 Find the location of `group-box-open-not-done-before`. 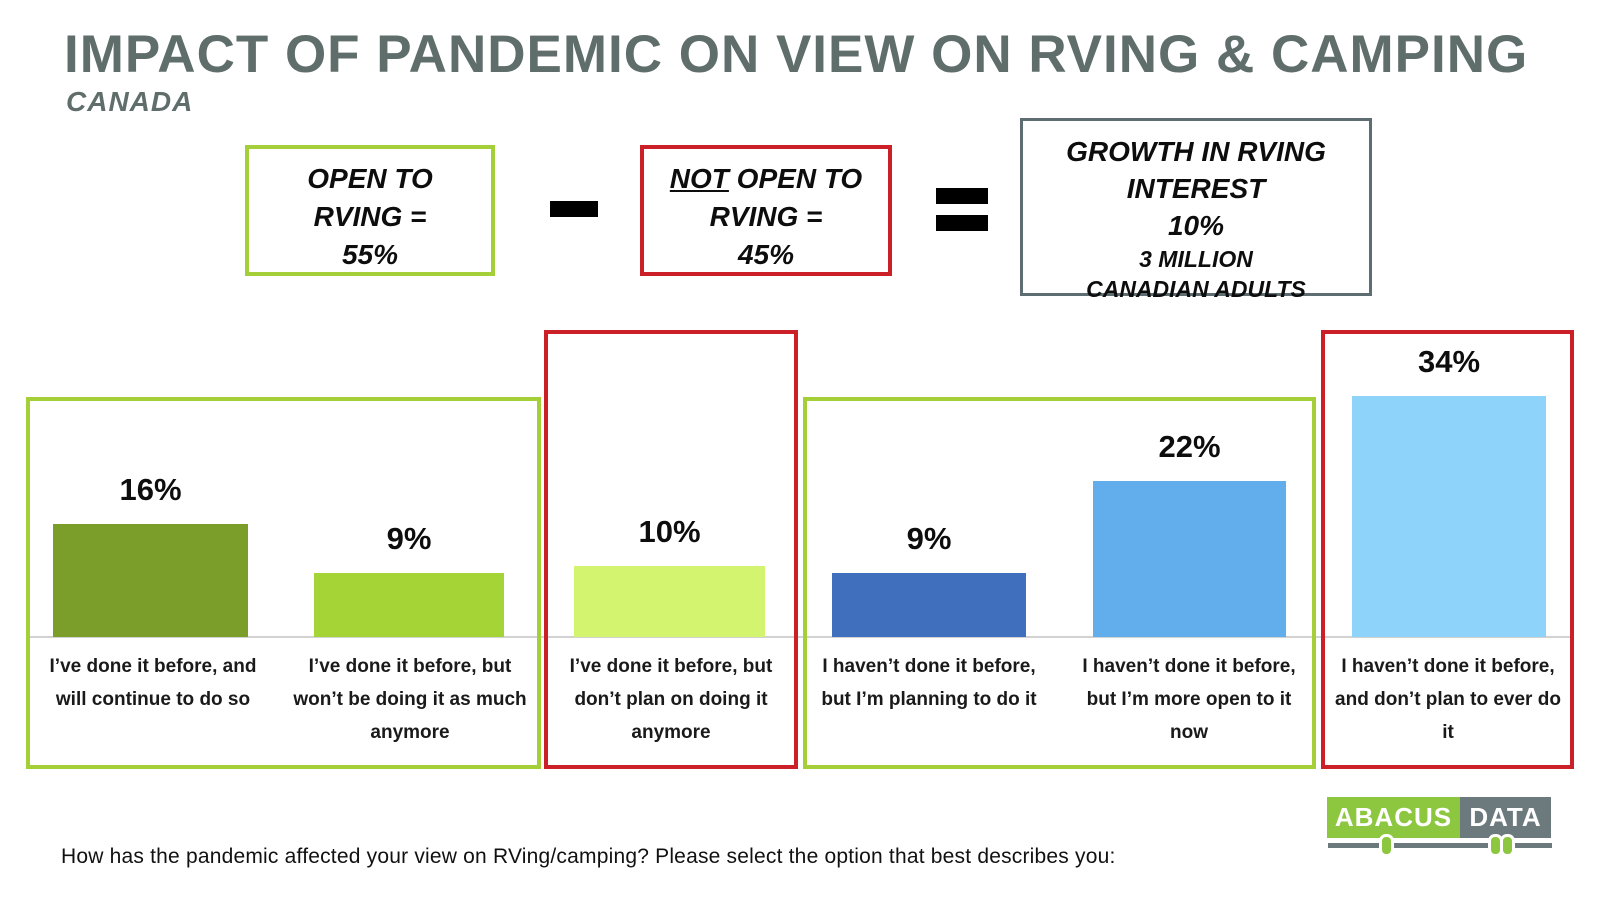

group-box-open-not-done-before is located at coordinates (1059, 583).